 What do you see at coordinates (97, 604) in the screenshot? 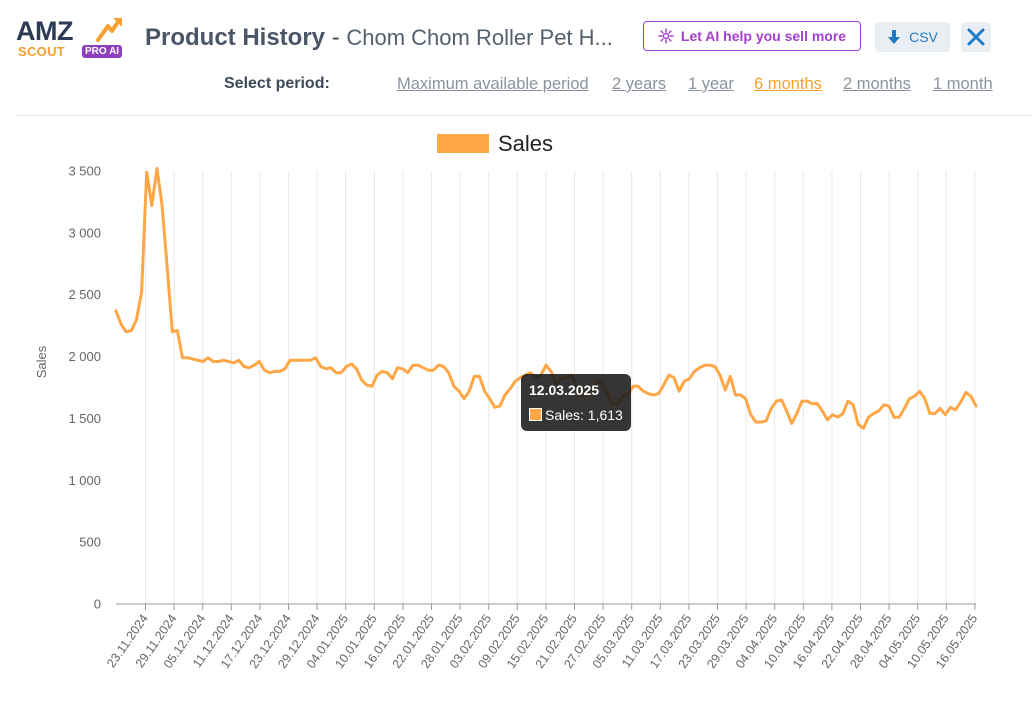
I see `y-tick-label: 0` at bounding box center [97, 604].